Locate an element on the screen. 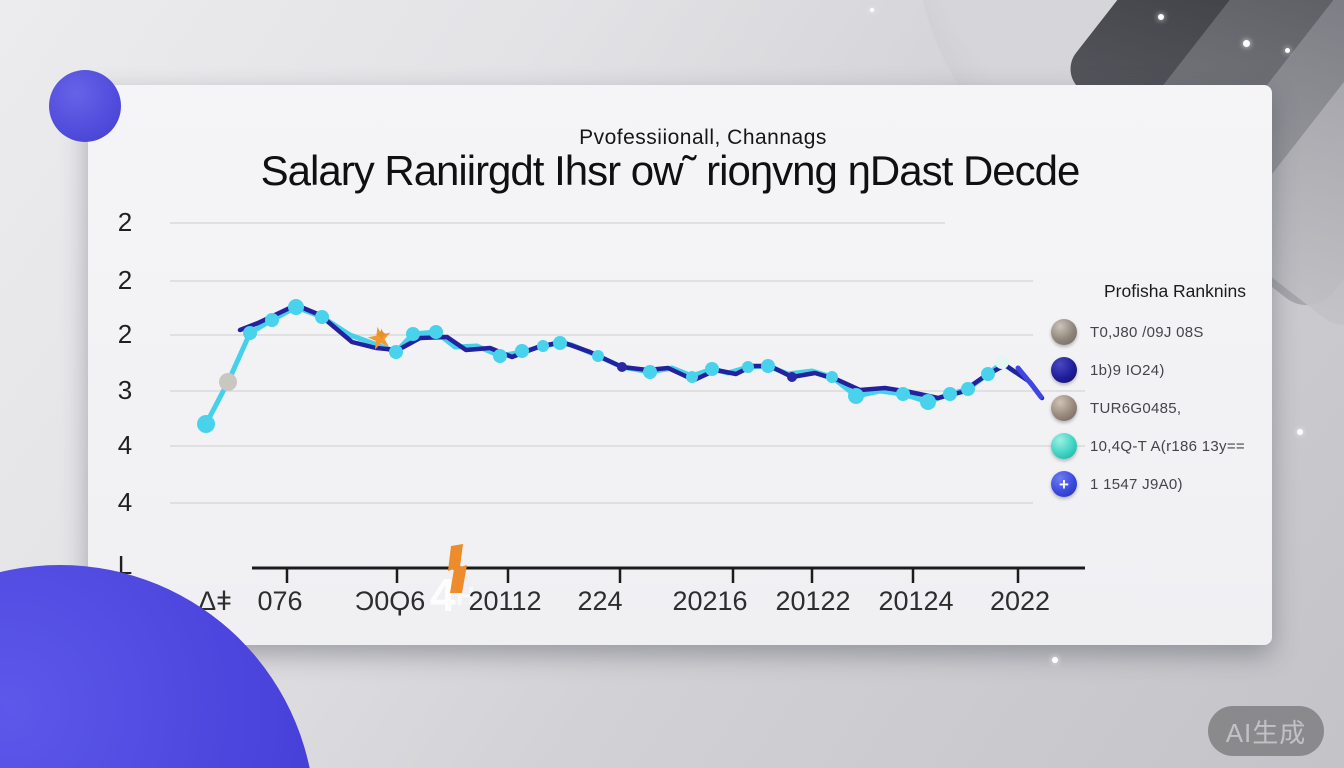 This screenshot has height=768, width=1344. decor-circle-small is located at coordinates (85, 106).